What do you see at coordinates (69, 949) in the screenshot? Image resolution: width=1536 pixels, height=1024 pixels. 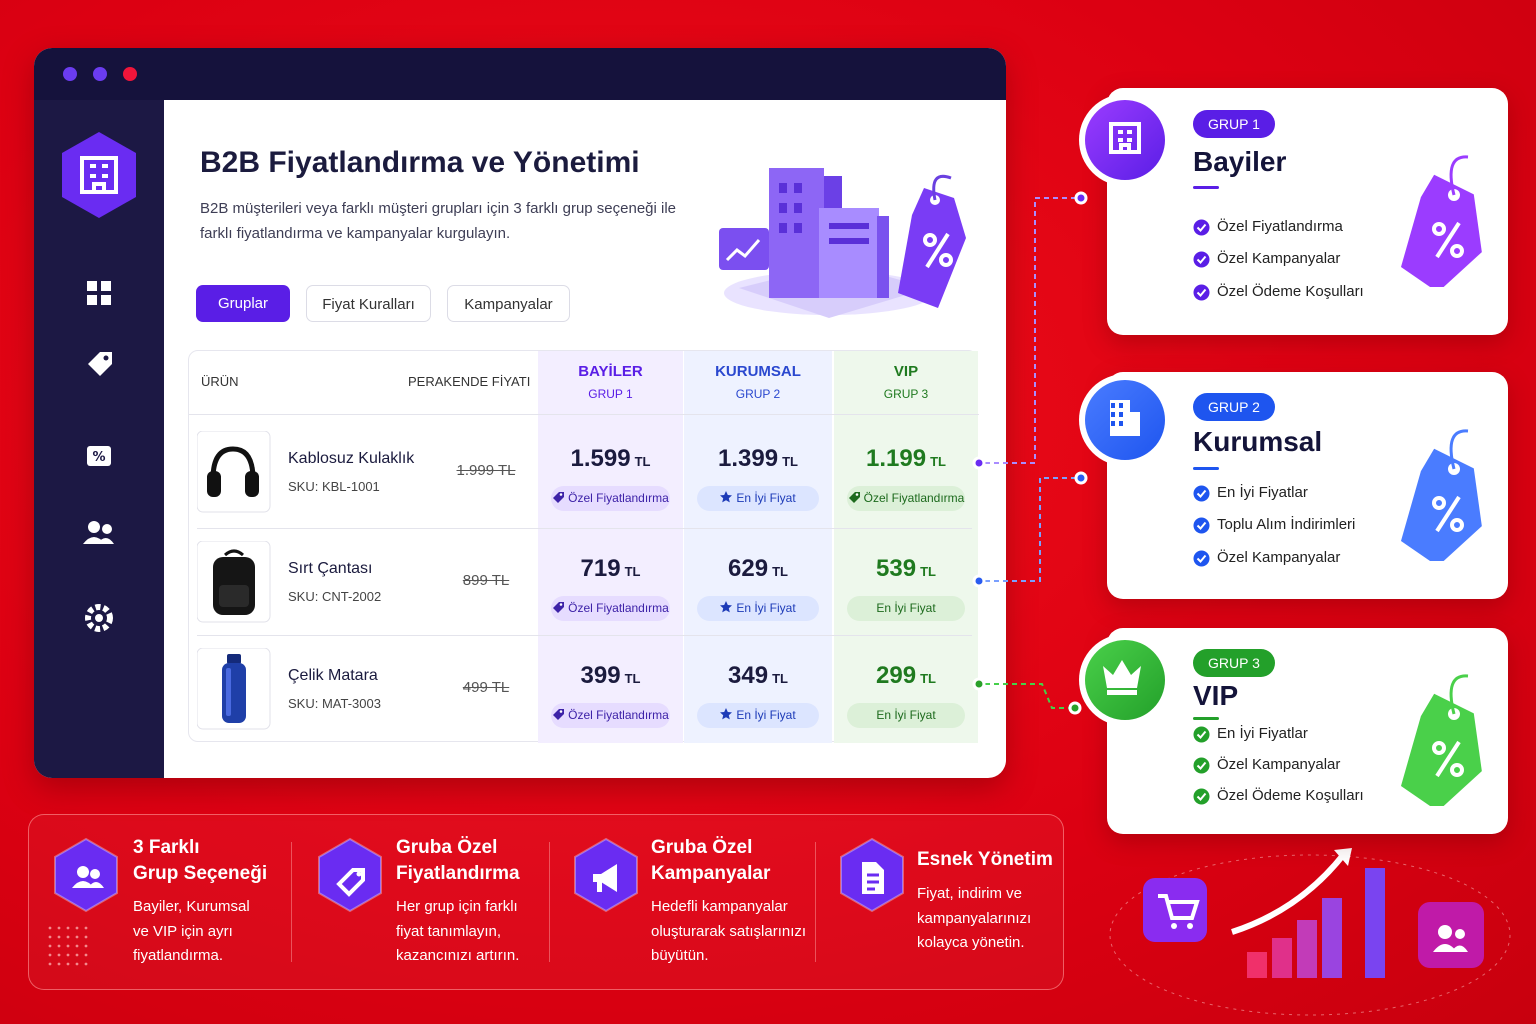 I see `dot-grid` at bounding box center [69, 949].